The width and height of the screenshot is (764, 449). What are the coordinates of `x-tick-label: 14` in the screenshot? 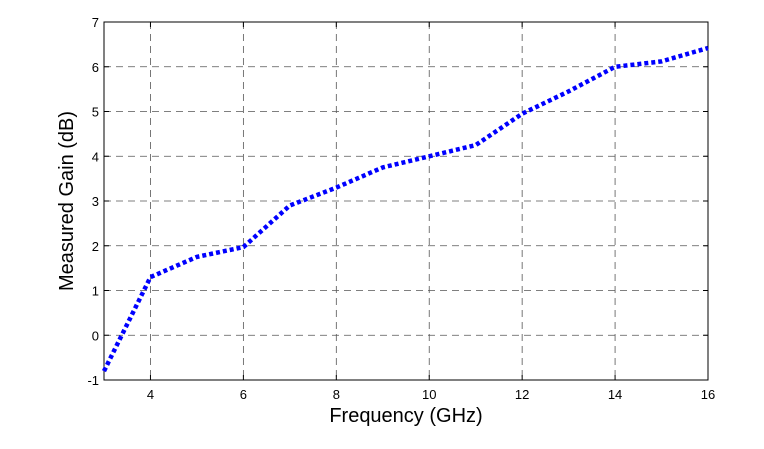 It's located at (615, 394).